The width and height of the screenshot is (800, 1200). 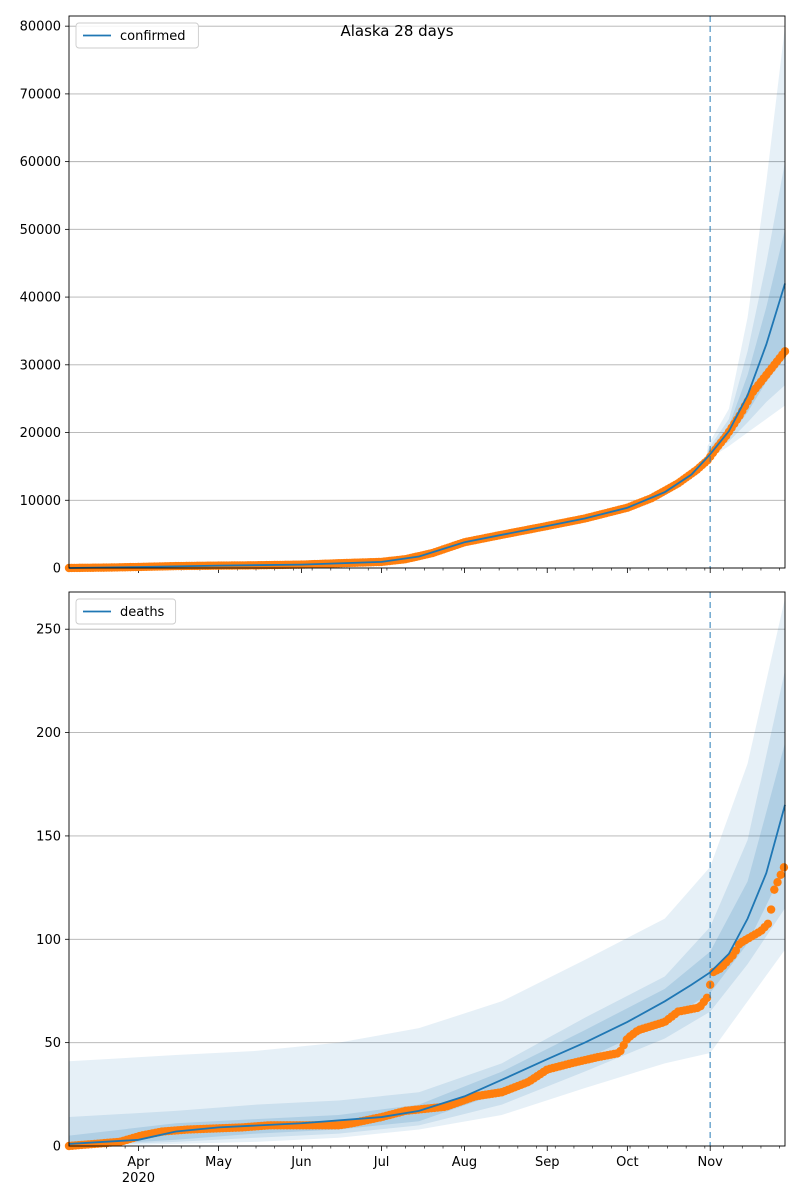 What do you see at coordinates (40, 27) in the screenshot?
I see `y-tick-label: 80000` at bounding box center [40, 27].